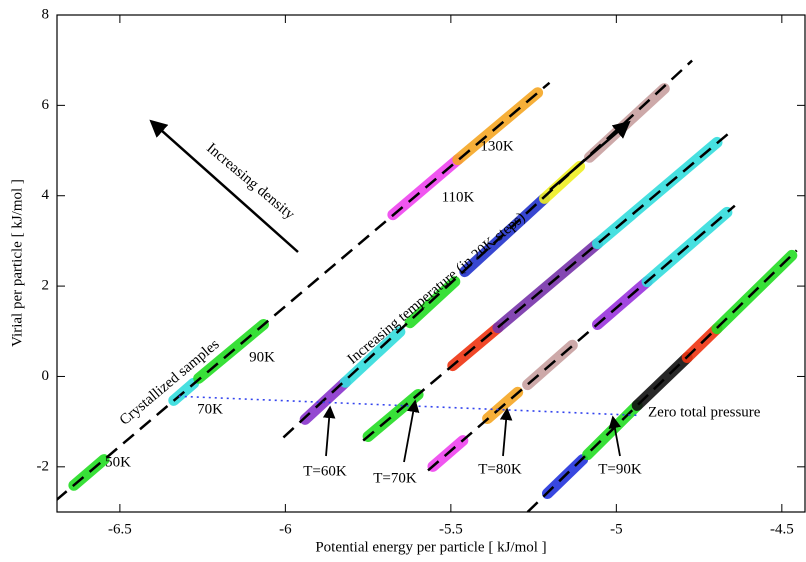 Image resolution: width=806 pixels, height=562 pixels. I want to click on y-tick-label: 6, so click(46, 105).